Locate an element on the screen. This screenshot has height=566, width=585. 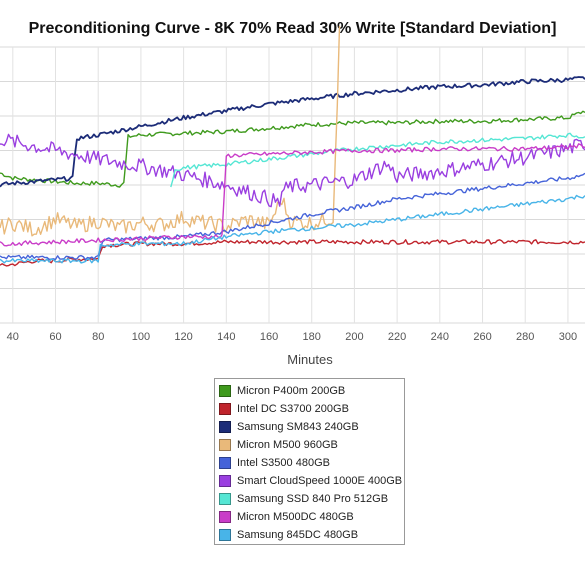
x-tick-label: 100 is located at coordinates (141, 337).